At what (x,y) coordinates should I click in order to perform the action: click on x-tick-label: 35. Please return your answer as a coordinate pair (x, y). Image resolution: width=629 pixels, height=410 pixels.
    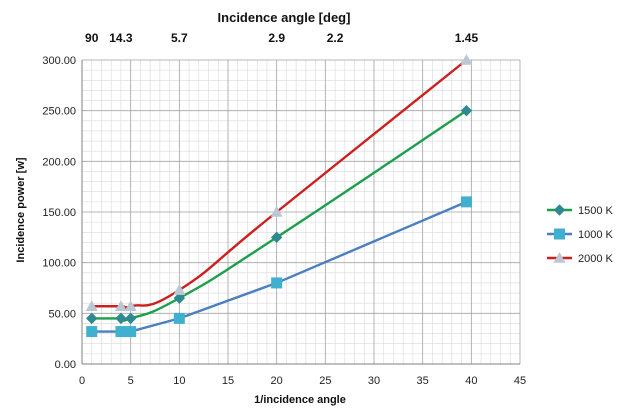
    Looking at the image, I should click on (423, 381).